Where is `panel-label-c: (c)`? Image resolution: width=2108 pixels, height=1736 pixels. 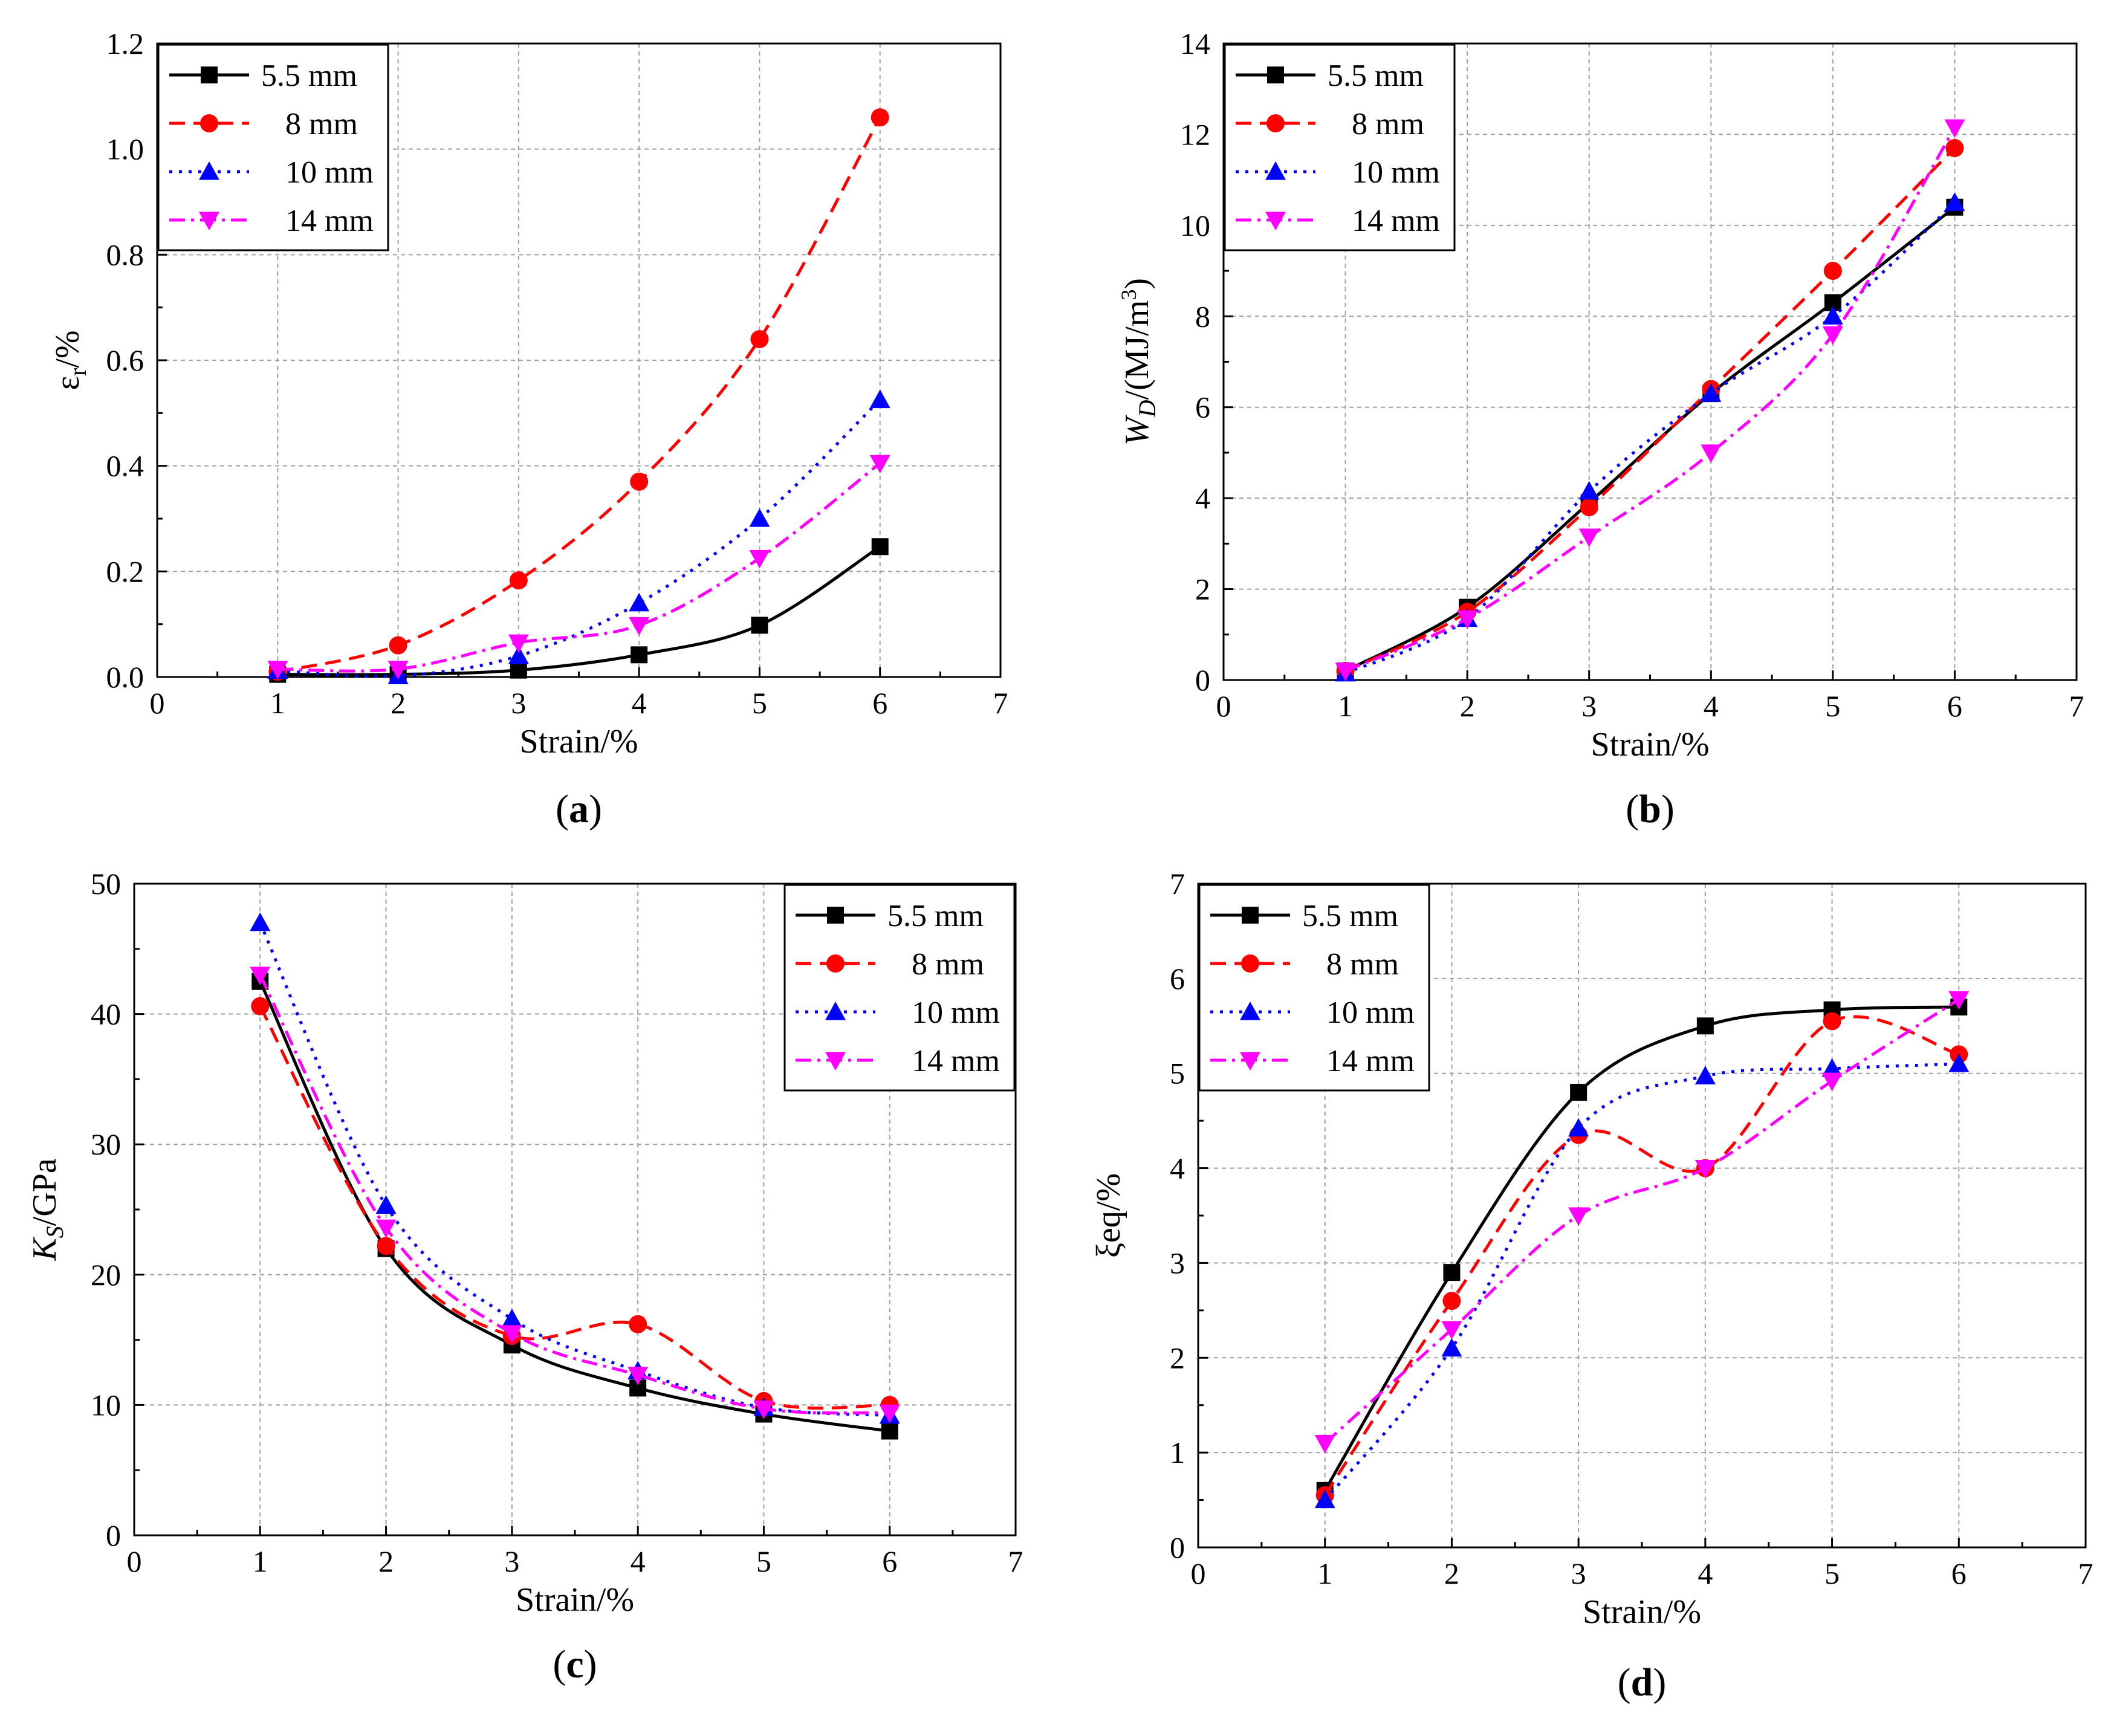
panel-label-c: (c) is located at coordinates (575, 1664).